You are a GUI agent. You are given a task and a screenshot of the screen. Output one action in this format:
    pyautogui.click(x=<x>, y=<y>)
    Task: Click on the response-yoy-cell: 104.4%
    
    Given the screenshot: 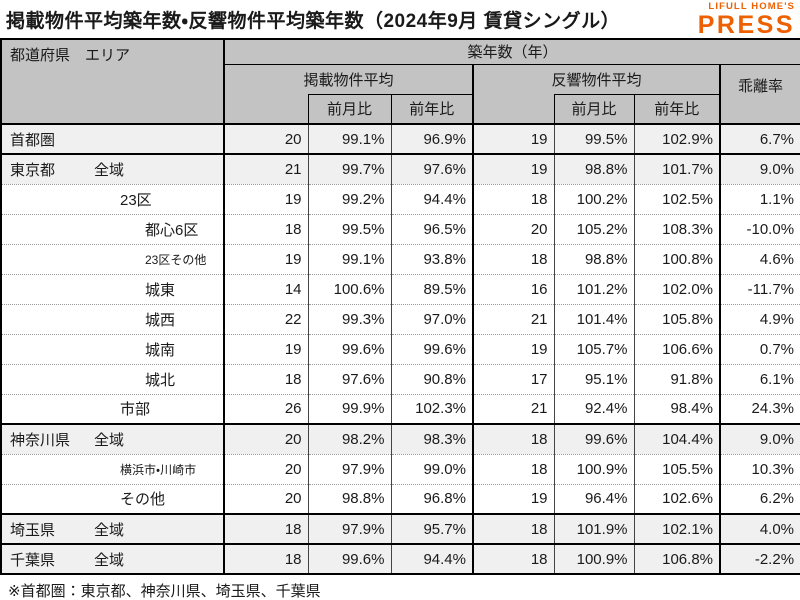 What is the action you would take?
    pyautogui.click(x=676, y=438)
    